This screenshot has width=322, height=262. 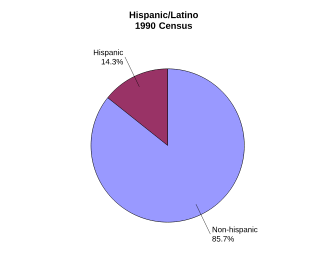 I want to click on chart-title: Hispanic/Latino 1990 Census, so click(x=164, y=21).